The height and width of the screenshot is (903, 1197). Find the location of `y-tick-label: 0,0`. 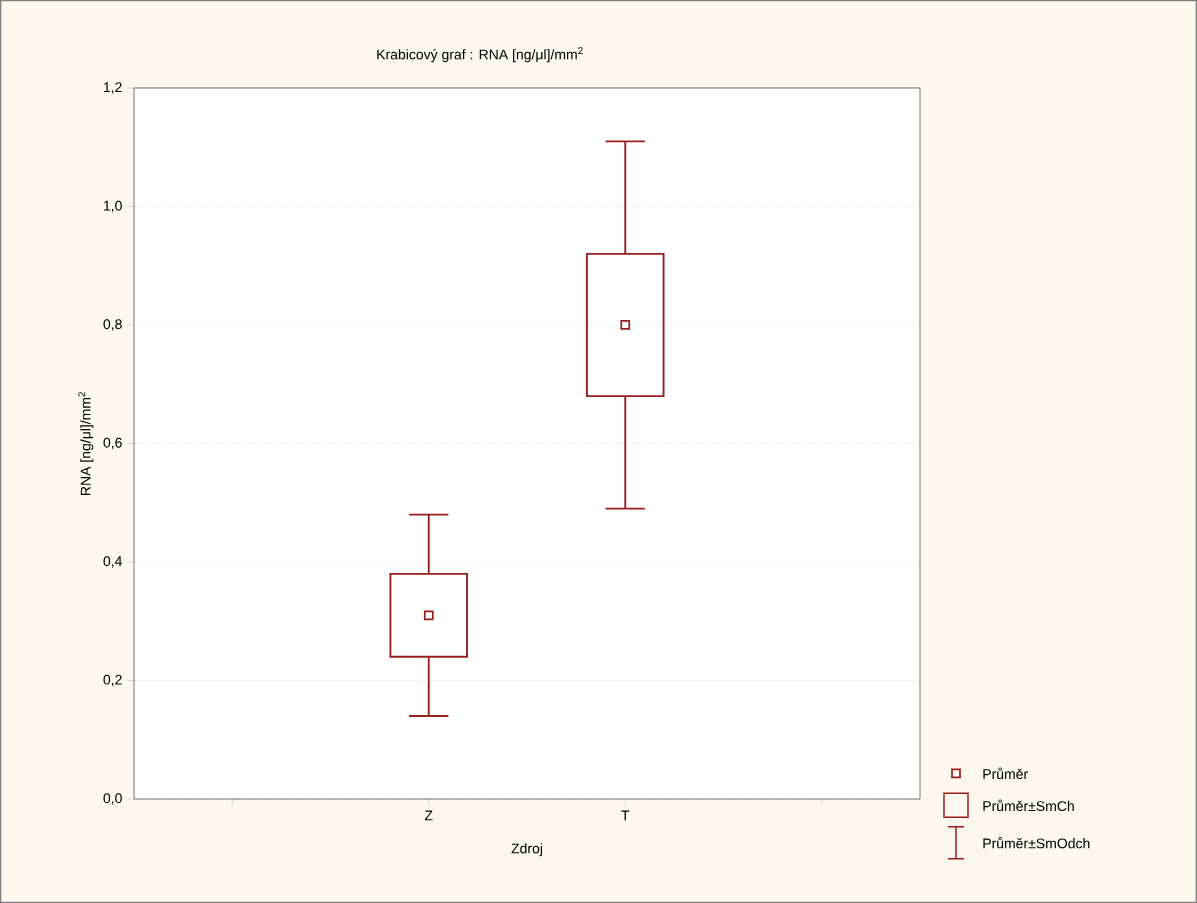

y-tick-label: 0,0 is located at coordinates (112, 799).